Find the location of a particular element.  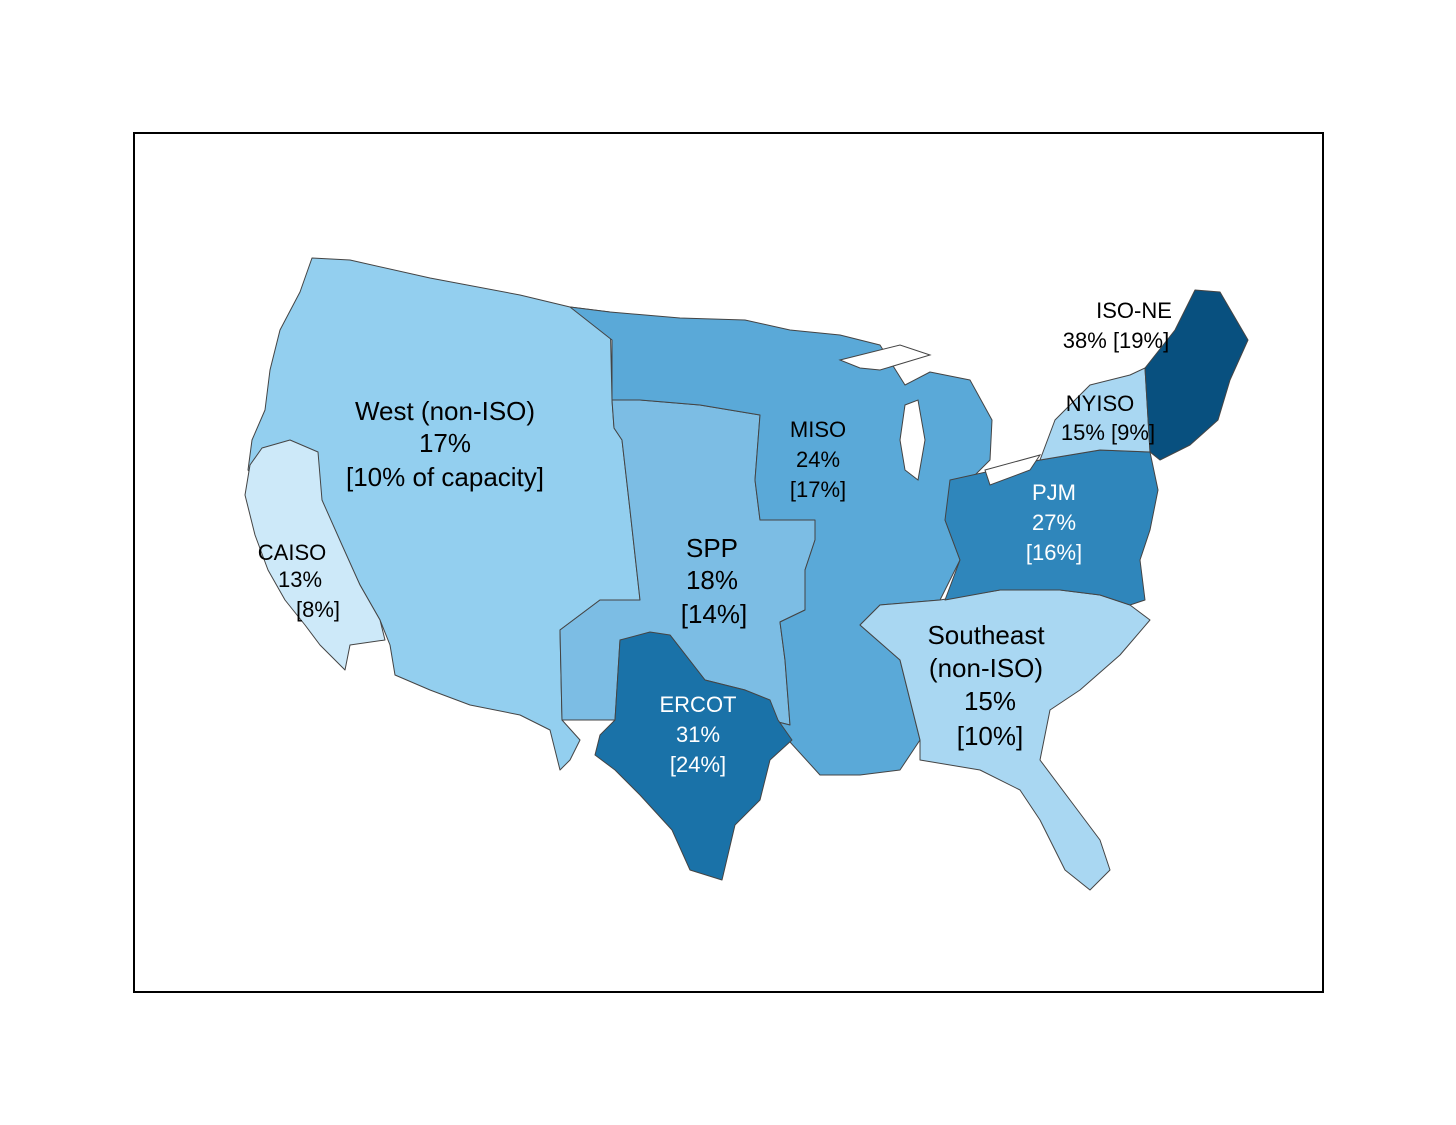

label-ercot: ERCOT 31% [24%] is located at coordinates (698, 734).